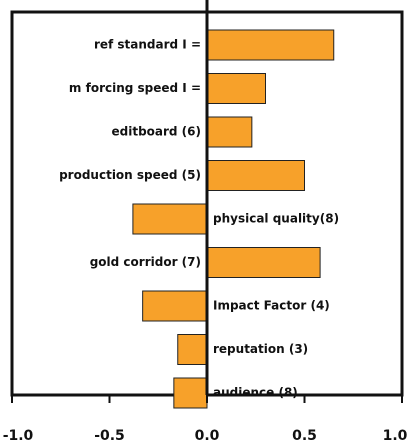 The height and width of the screenshot is (448, 413). Describe the element at coordinates (304, 436) in the screenshot. I see `x-tick-label-3: 0.5` at that location.